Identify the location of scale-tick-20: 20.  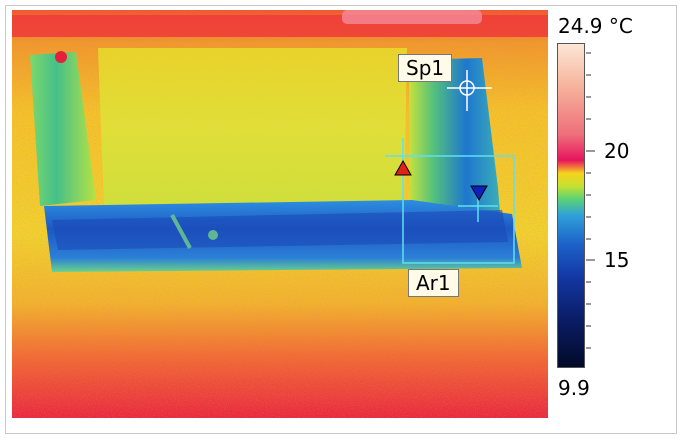
(617, 151).